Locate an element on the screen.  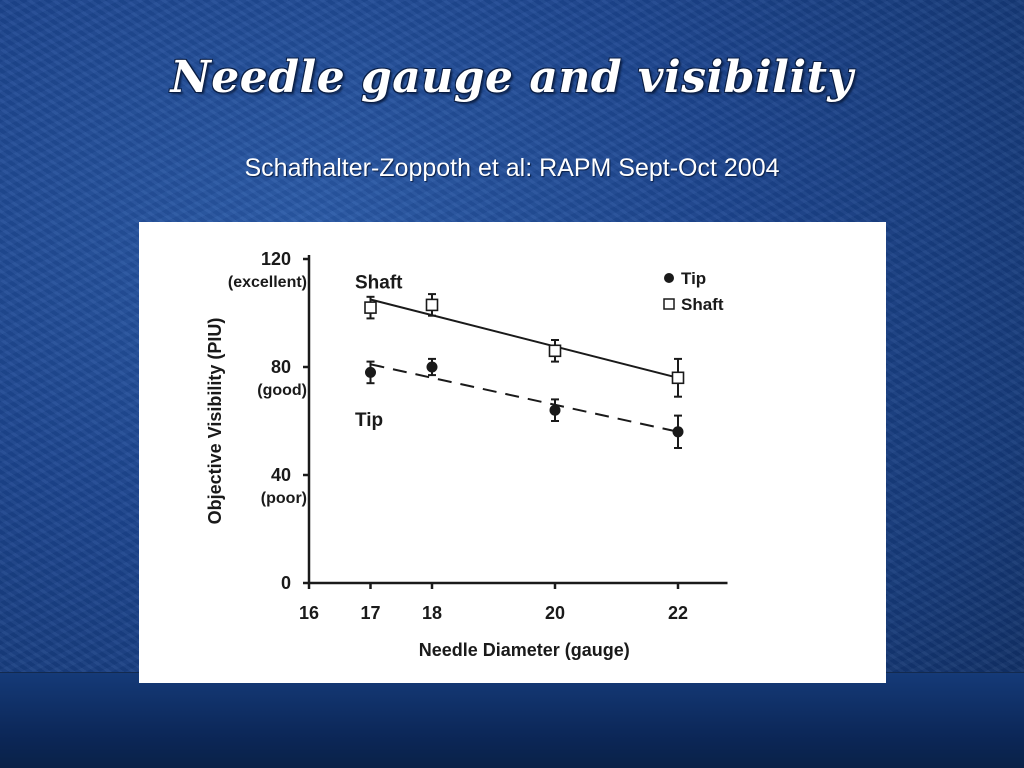
x-tick-label: 17 is located at coordinates (370, 613).